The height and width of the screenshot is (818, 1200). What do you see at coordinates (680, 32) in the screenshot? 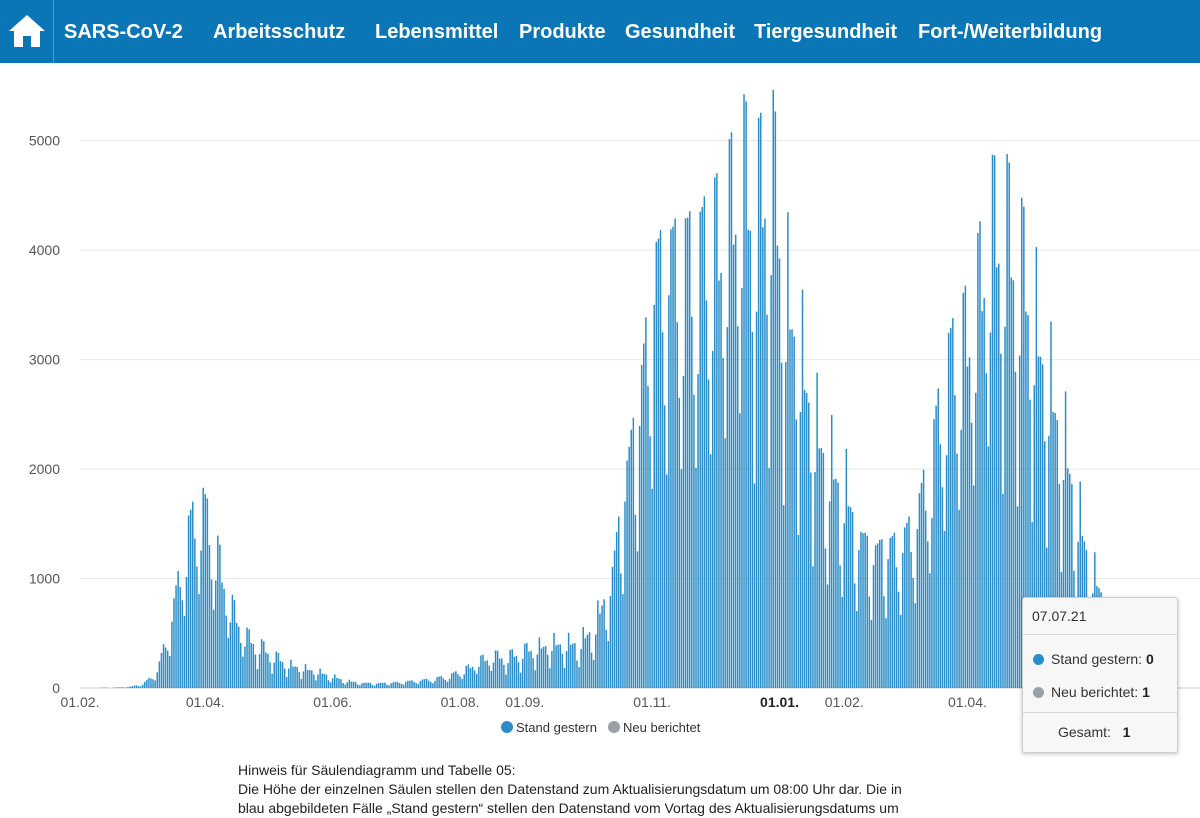
I see `nav-item-gesundheit: Gesundheit` at bounding box center [680, 32].